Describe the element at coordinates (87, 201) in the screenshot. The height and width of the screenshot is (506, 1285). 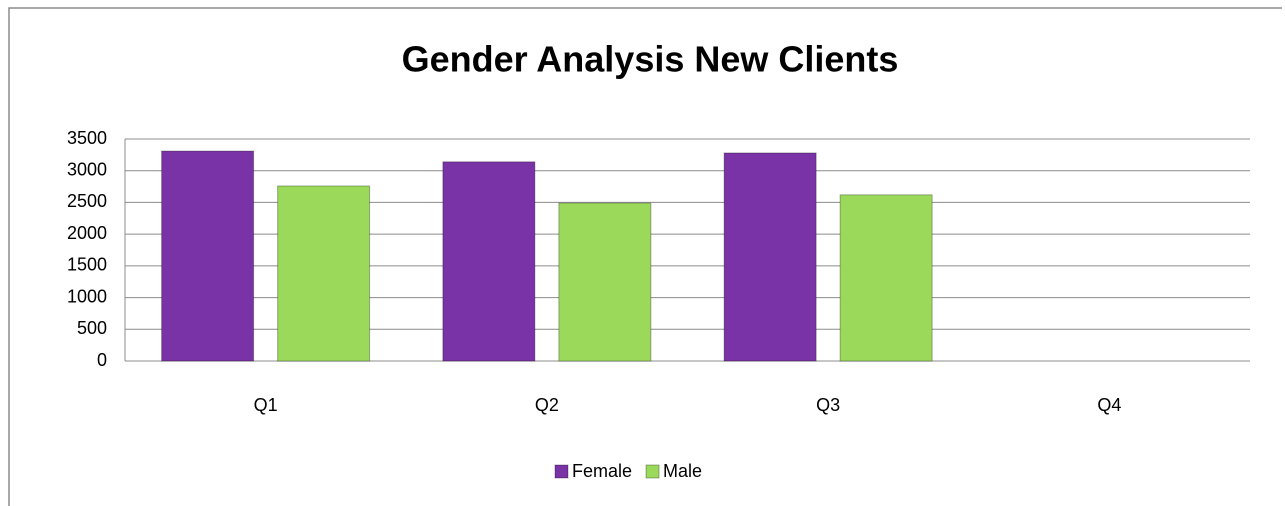
I see `y-tick-label: 2500` at that location.